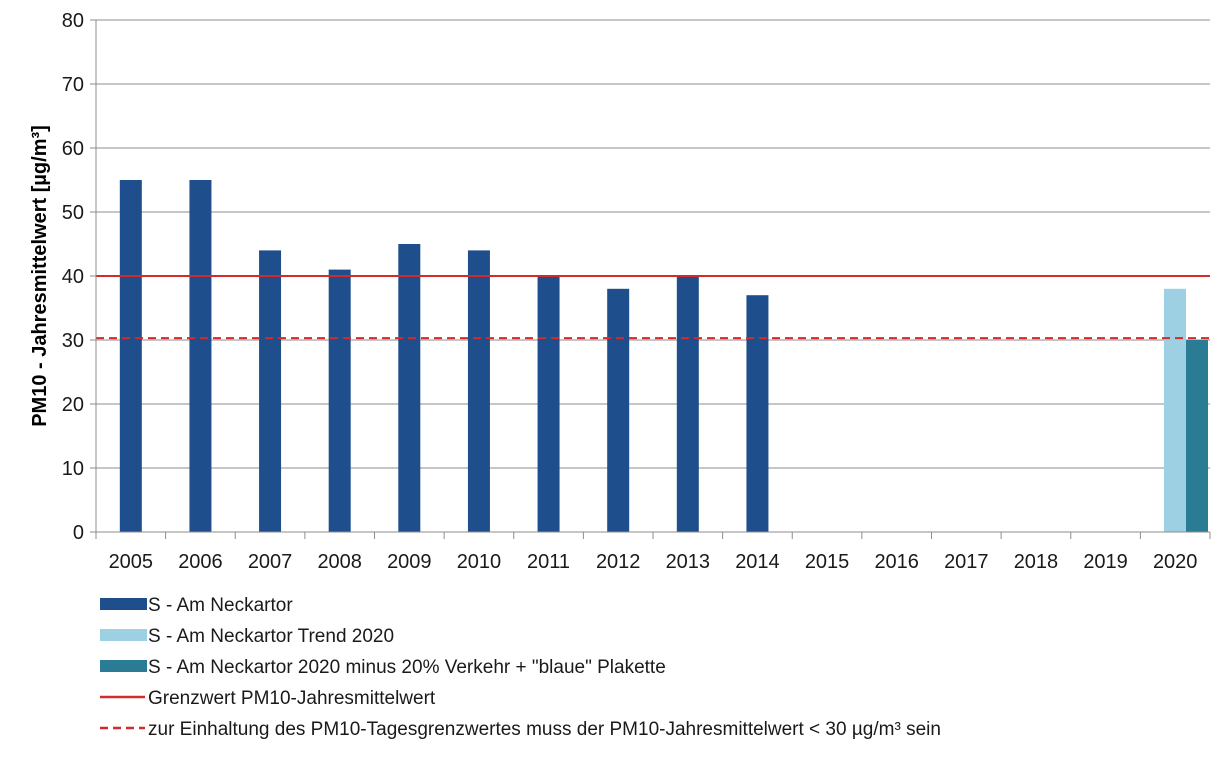 The image size is (1221, 780). I want to click on x-tick-label-2011: 2011, so click(548, 562).